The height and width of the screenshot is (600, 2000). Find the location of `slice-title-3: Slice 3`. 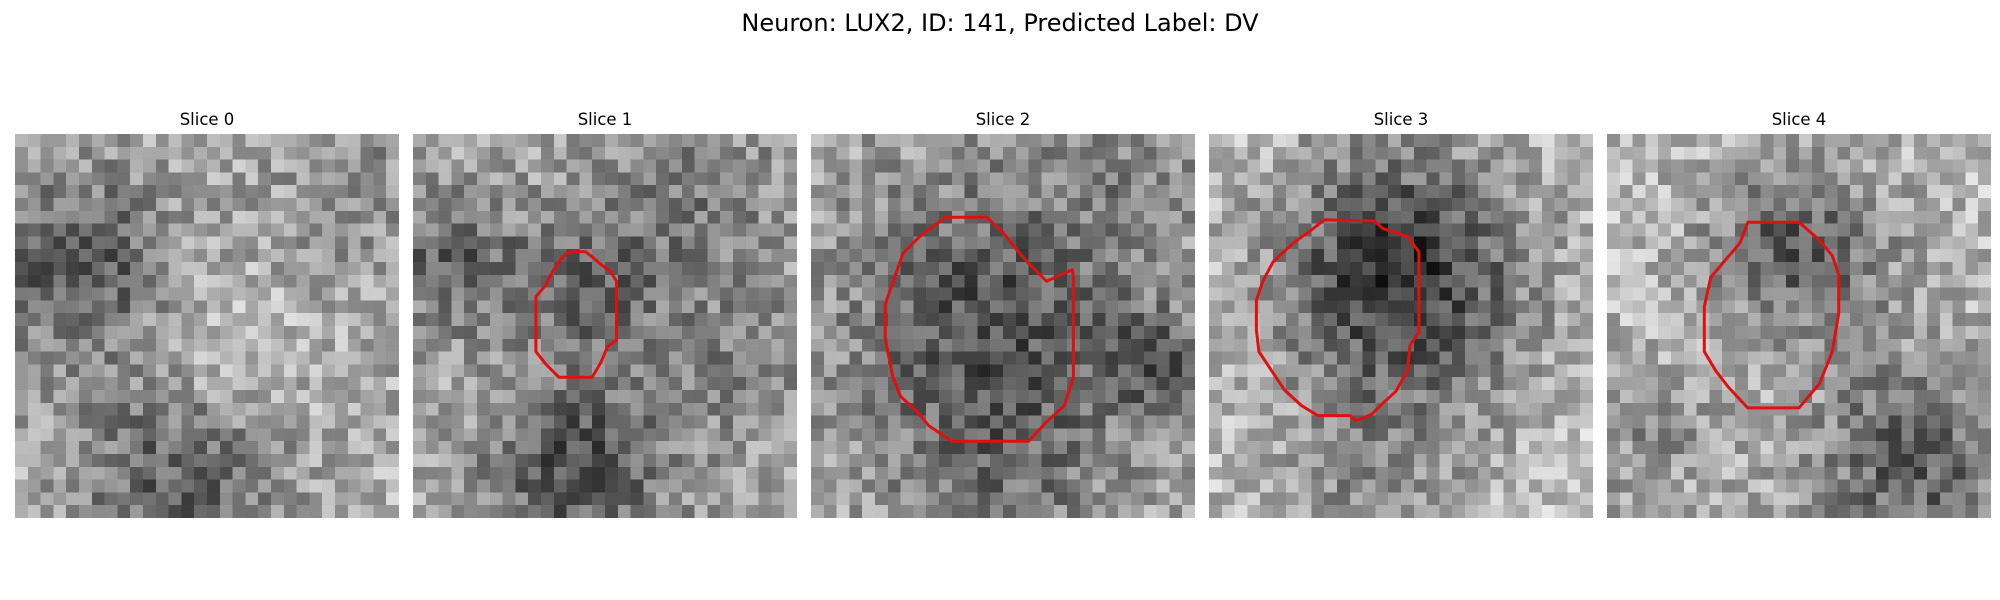

slice-title-3: Slice 3 is located at coordinates (1401, 119).